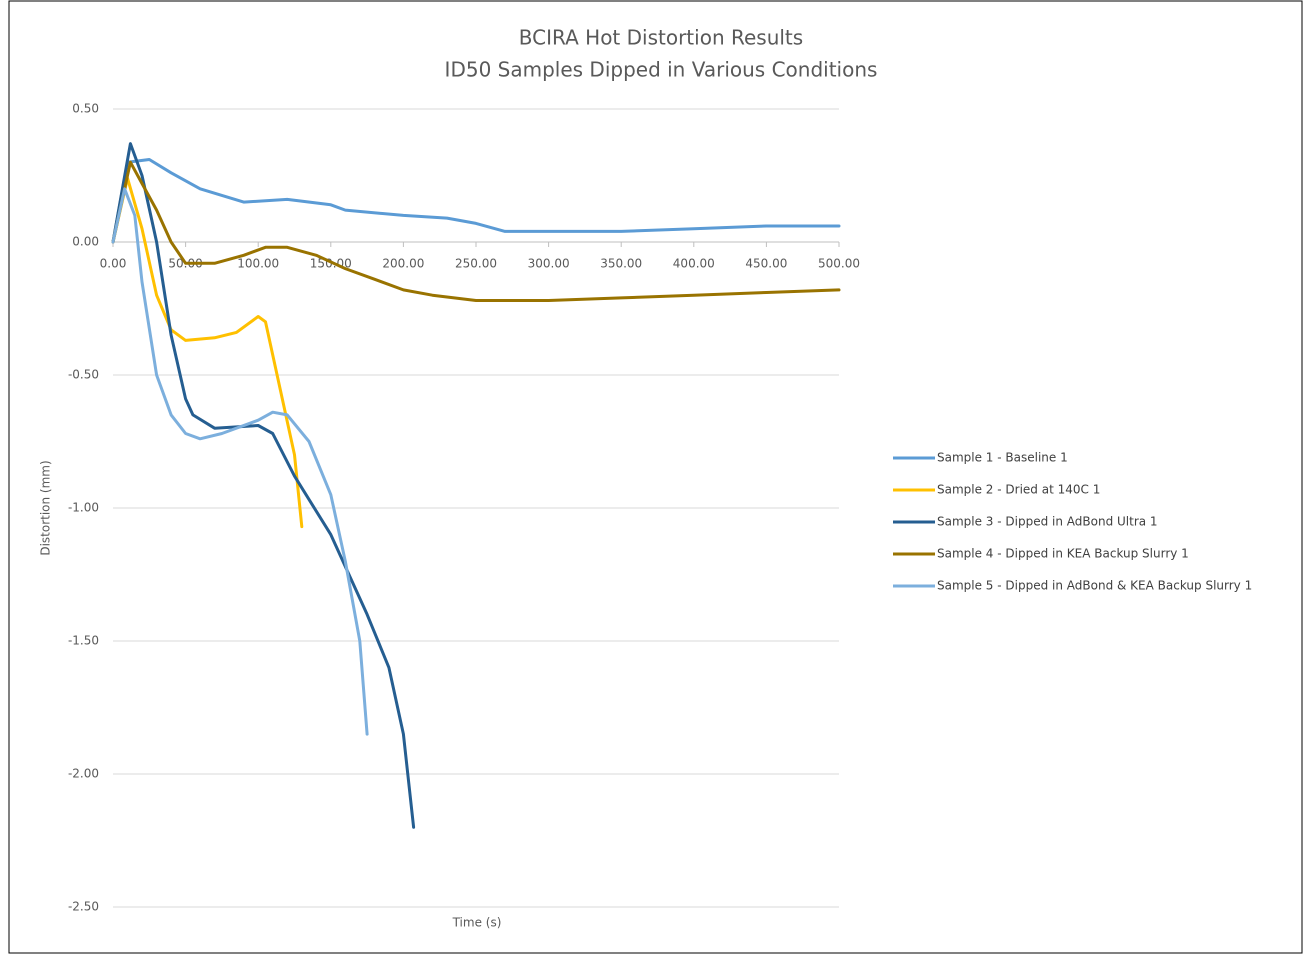 The width and height of the screenshot is (1303, 954). What do you see at coordinates (1047, 522) in the screenshot?
I see `legend-label: Sample 3 - Dipped in AdBond Ultra 1` at bounding box center [1047, 522].